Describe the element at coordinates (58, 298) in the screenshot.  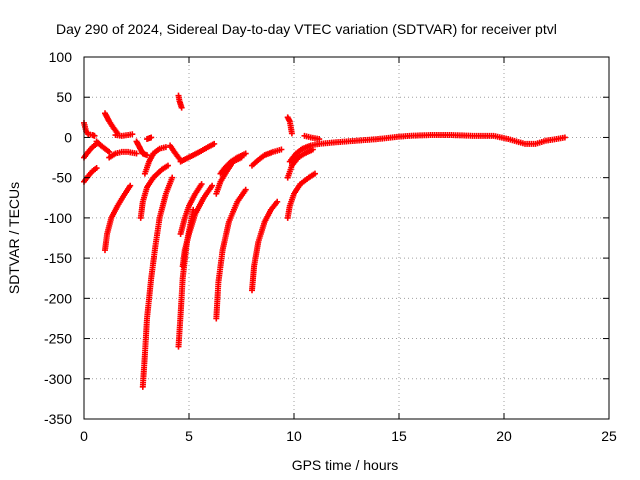
I see `y-tick-label: -200` at that location.